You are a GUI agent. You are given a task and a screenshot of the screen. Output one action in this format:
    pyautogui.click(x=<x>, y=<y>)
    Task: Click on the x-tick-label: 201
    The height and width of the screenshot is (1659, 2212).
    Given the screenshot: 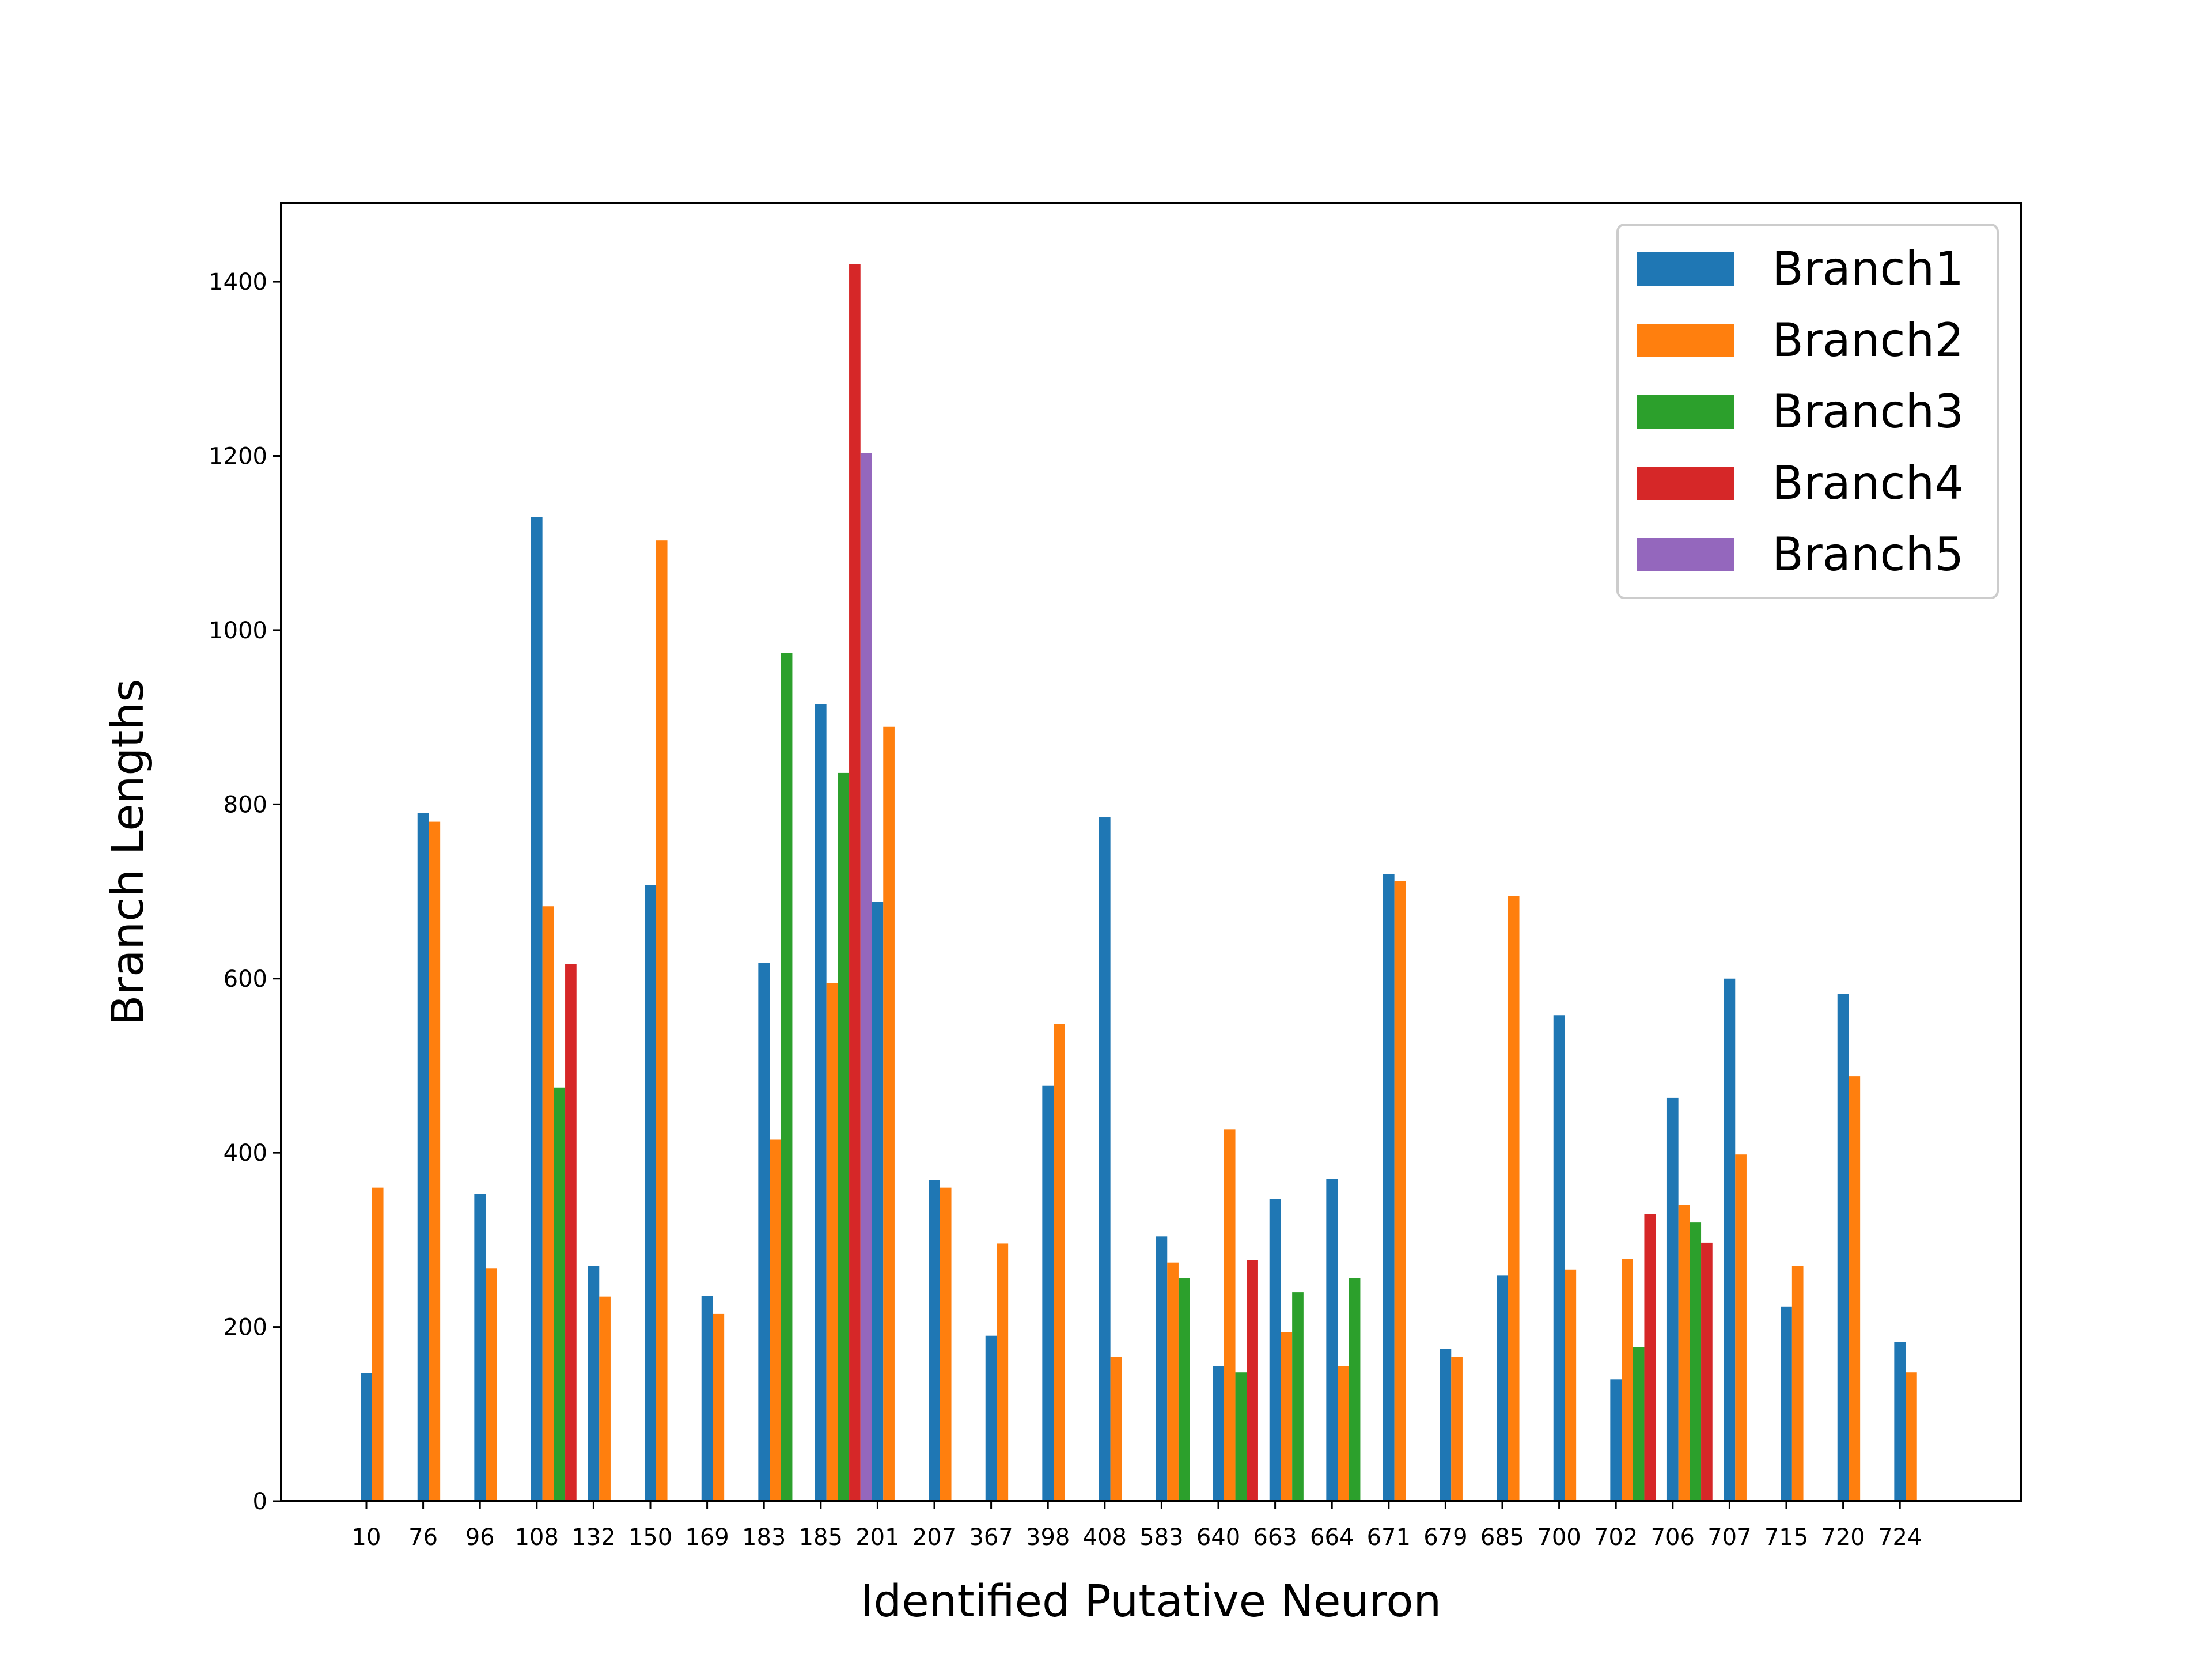 What is the action you would take?
    pyautogui.click(x=877, y=1537)
    